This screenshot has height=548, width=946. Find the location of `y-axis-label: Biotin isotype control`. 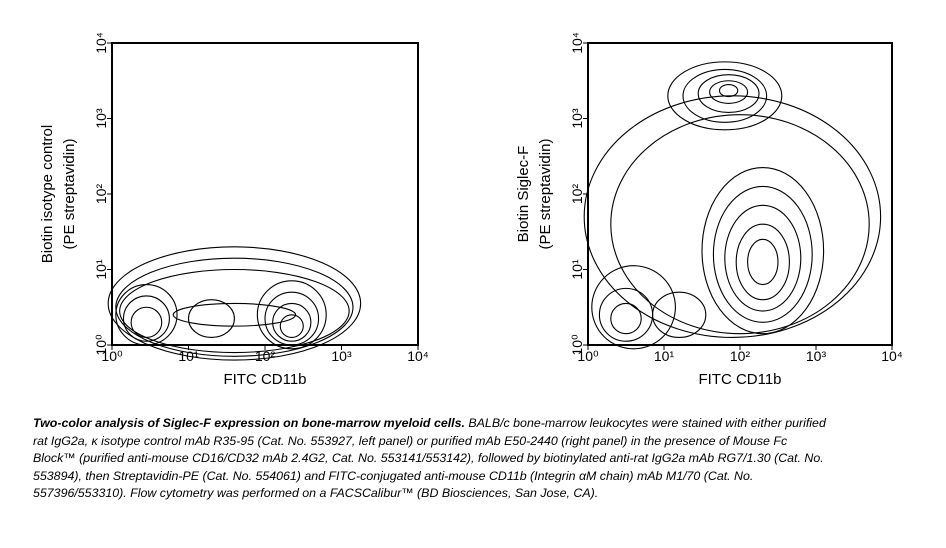

y-axis-label: Biotin isotype control is located at coordinates (47, 194).